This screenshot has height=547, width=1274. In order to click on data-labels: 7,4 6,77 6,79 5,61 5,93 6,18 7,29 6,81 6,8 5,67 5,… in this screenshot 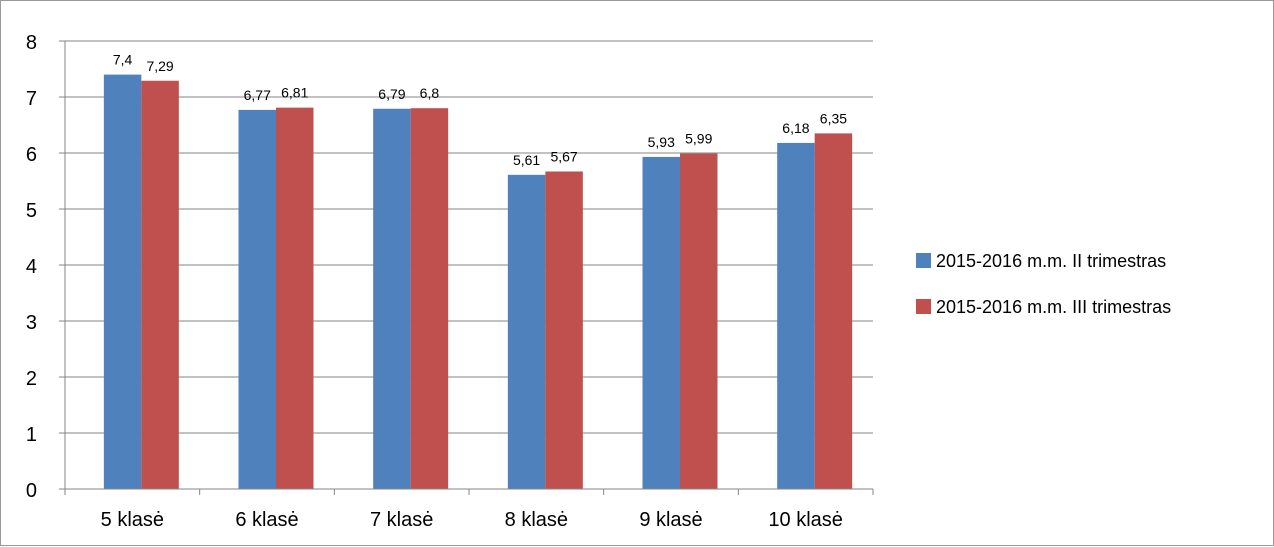, I will do `click(480, 110)`.